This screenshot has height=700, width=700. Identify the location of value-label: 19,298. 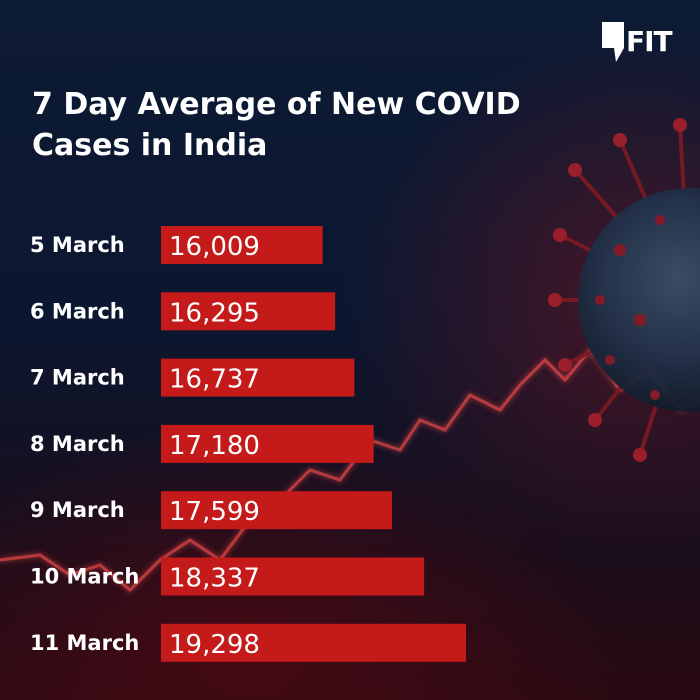
(214, 645).